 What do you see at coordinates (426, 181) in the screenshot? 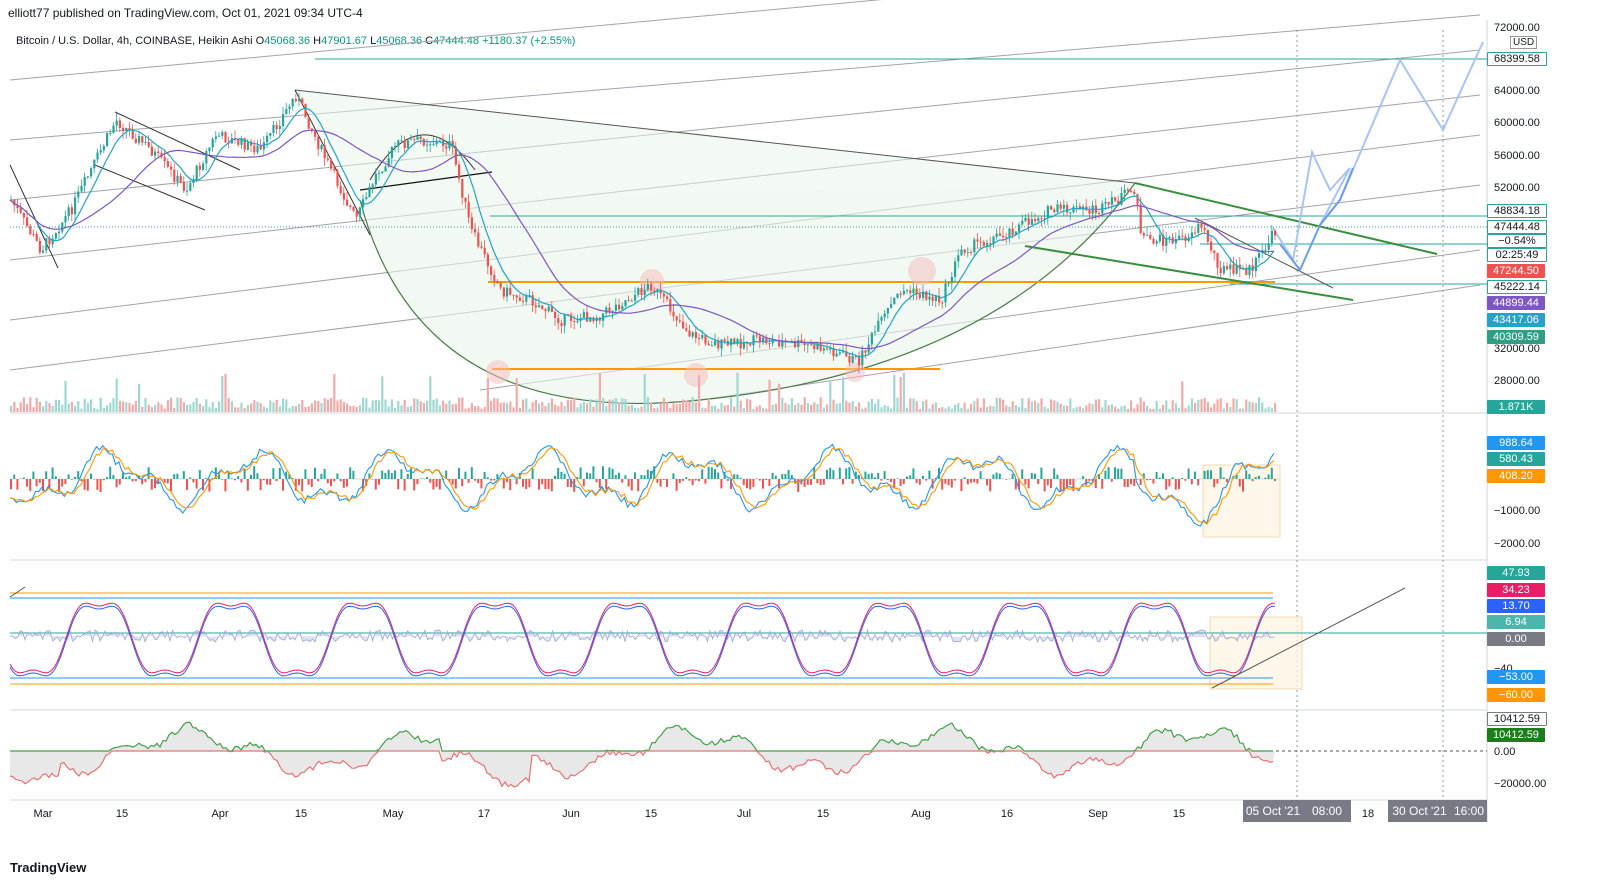
I see `neckline` at bounding box center [426, 181].